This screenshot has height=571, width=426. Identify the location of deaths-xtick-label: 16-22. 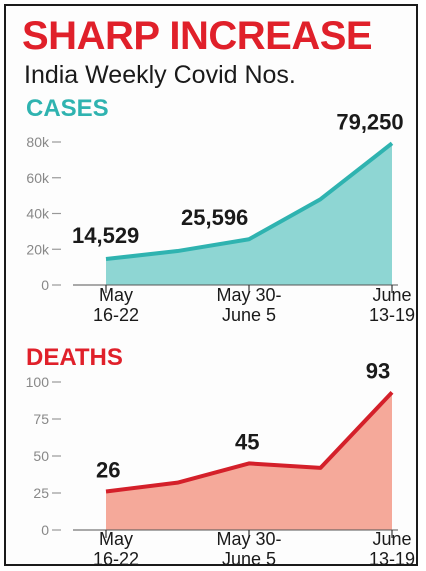
(116, 559).